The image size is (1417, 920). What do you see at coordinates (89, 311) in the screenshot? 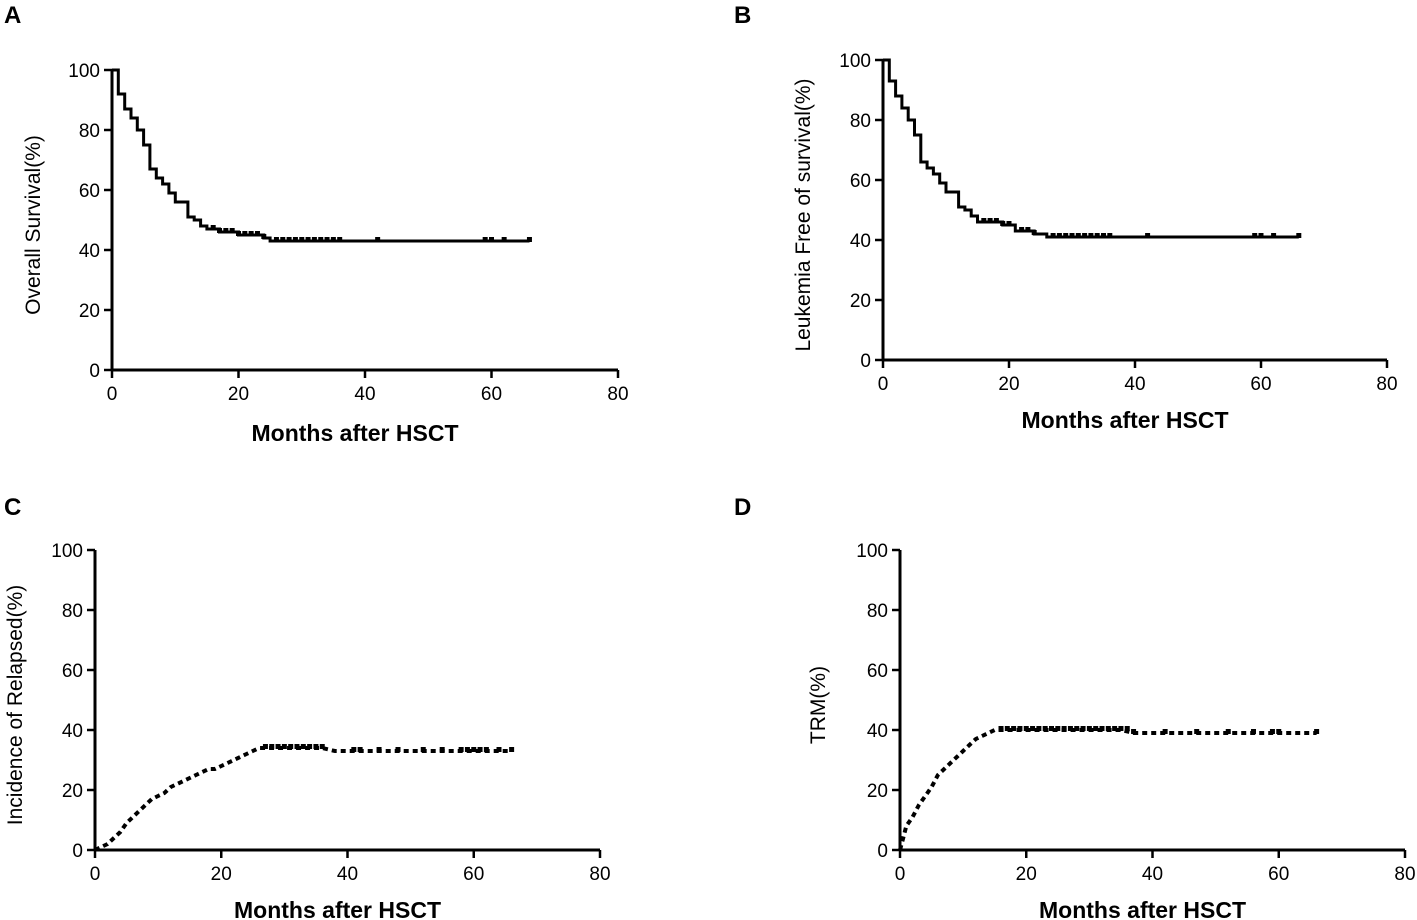
I see `y-tick-label-a-20: 20` at bounding box center [89, 311].